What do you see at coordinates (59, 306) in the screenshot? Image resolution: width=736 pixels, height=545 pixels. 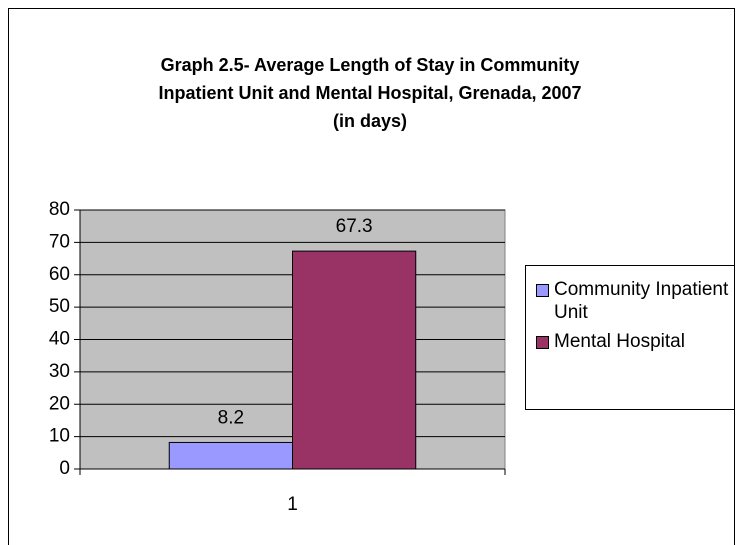 I see `y-tick-label: 50` at bounding box center [59, 306].